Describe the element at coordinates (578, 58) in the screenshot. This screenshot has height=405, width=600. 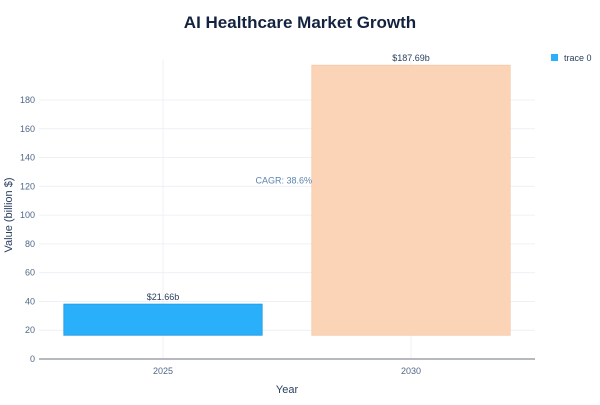
I see `legend-label: trace 0` at that location.